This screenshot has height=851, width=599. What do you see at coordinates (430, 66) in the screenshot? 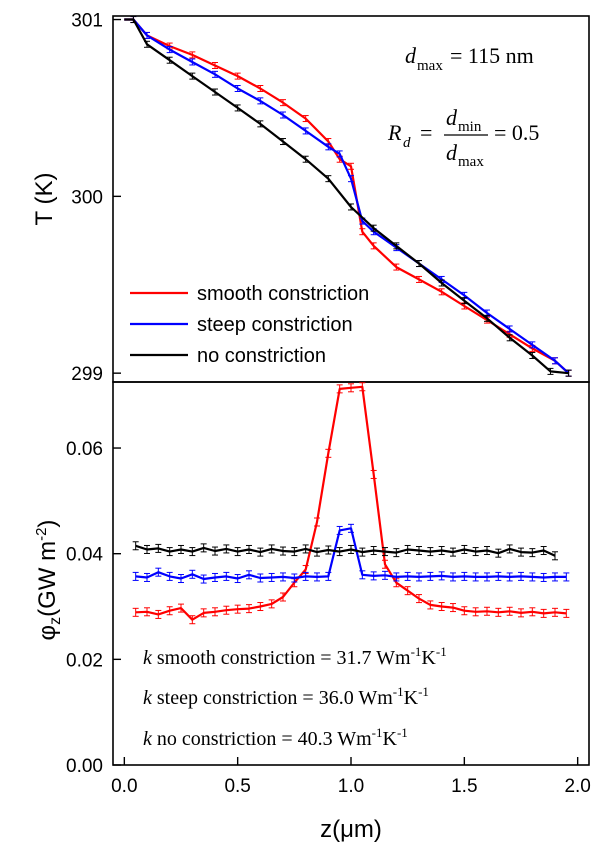
I see `dmax-subscript: max` at bounding box center [430, 66].